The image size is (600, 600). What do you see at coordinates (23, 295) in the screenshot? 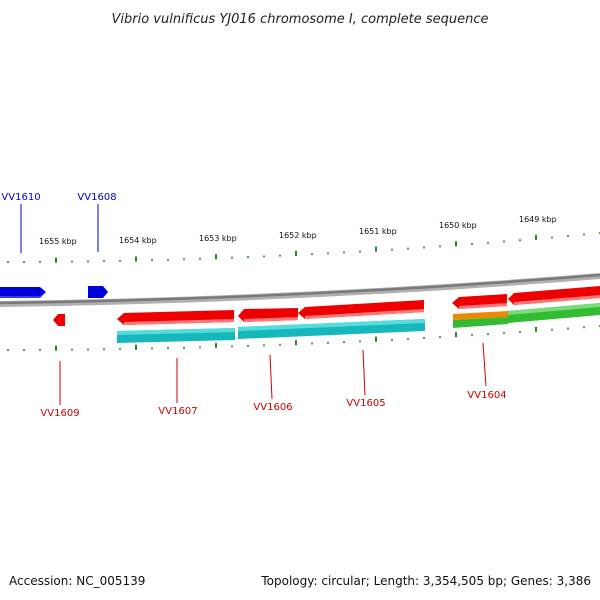
I see `gene-arrow-shadow` at bounding box center [23, 295].